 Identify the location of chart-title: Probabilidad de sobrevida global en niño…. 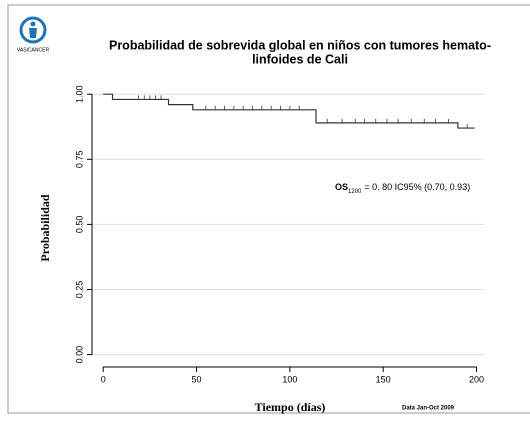
(300, 45).